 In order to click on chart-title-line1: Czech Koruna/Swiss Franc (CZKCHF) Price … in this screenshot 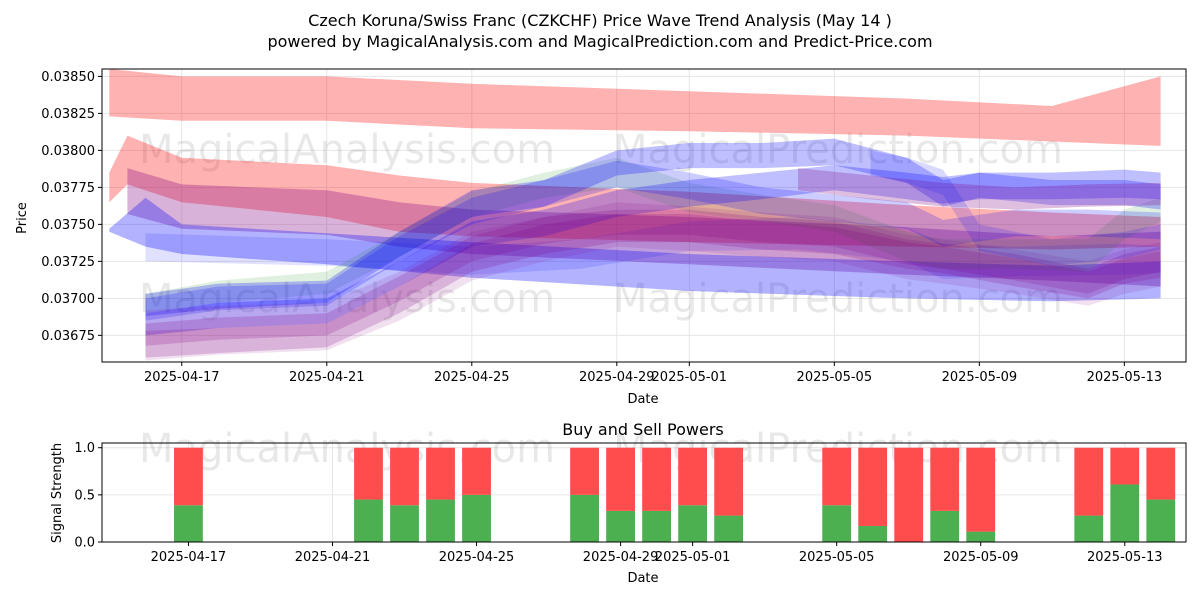, I will do `click(600, 20)`.